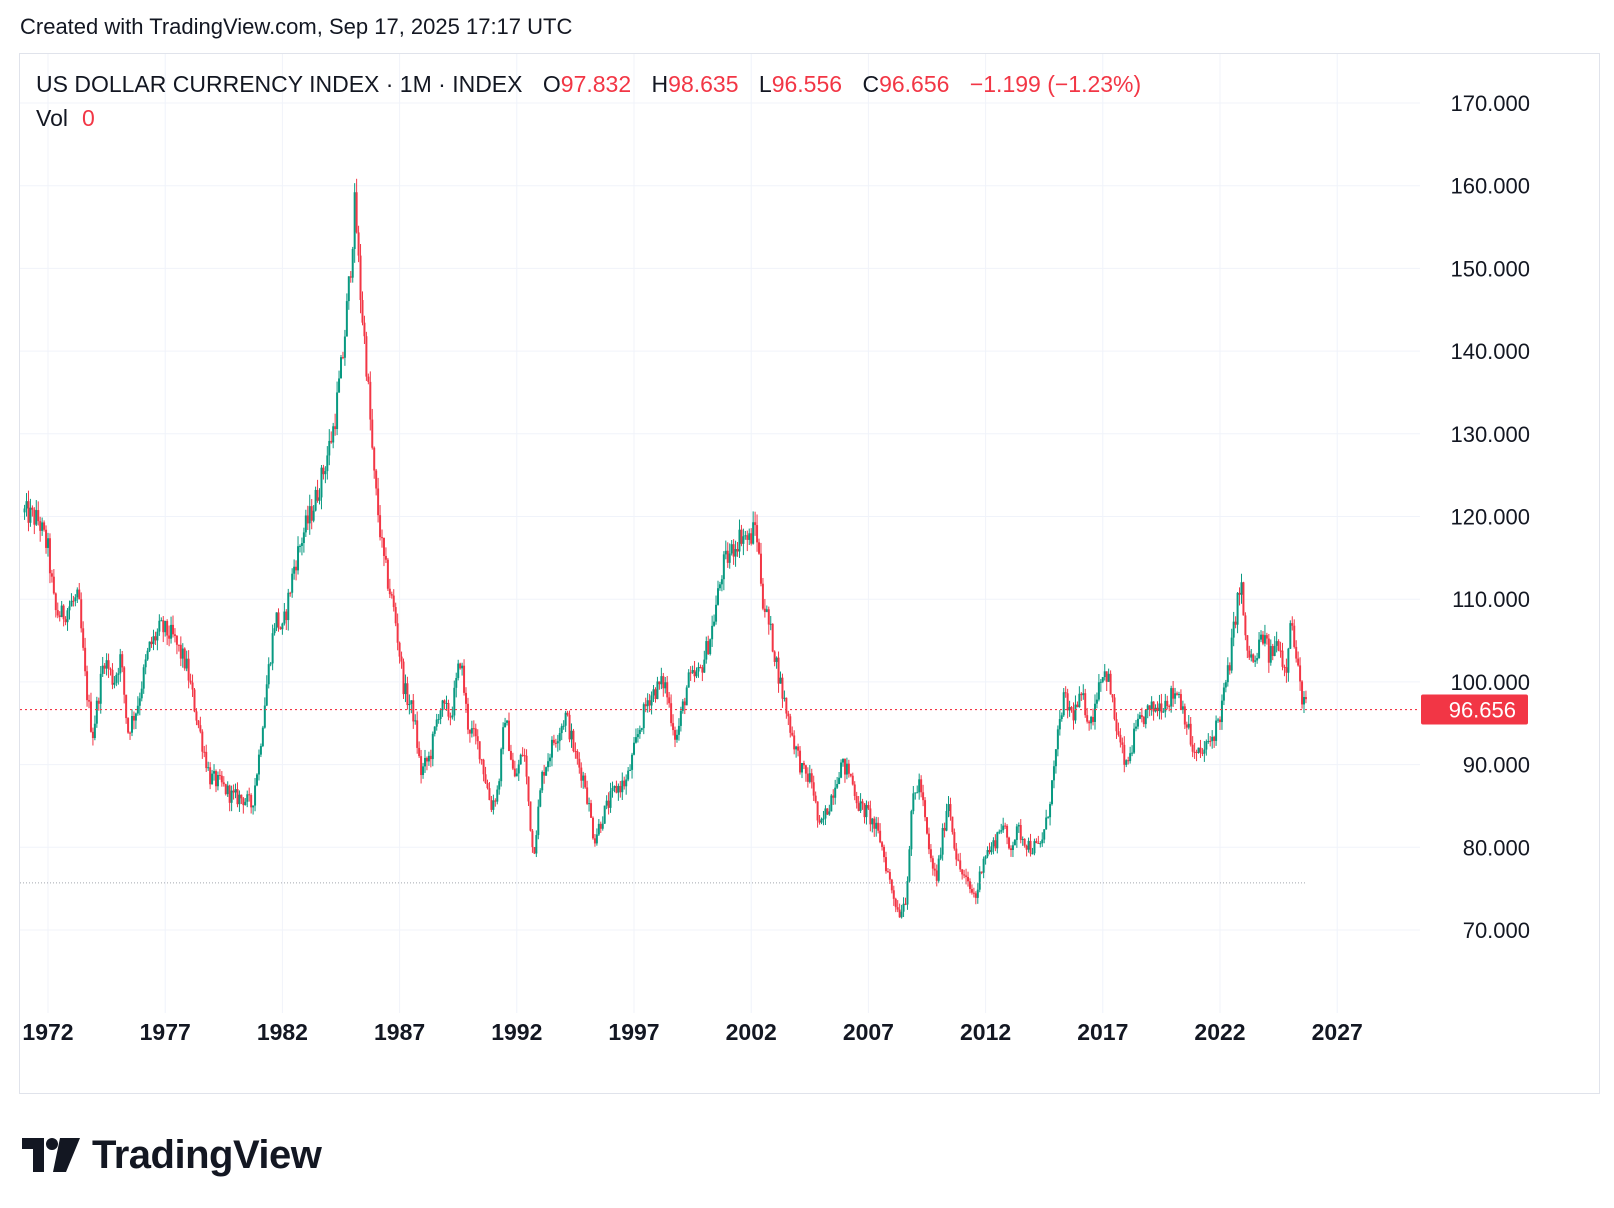  I want to click on x-tick-label: 1977, so click(165, 1032).